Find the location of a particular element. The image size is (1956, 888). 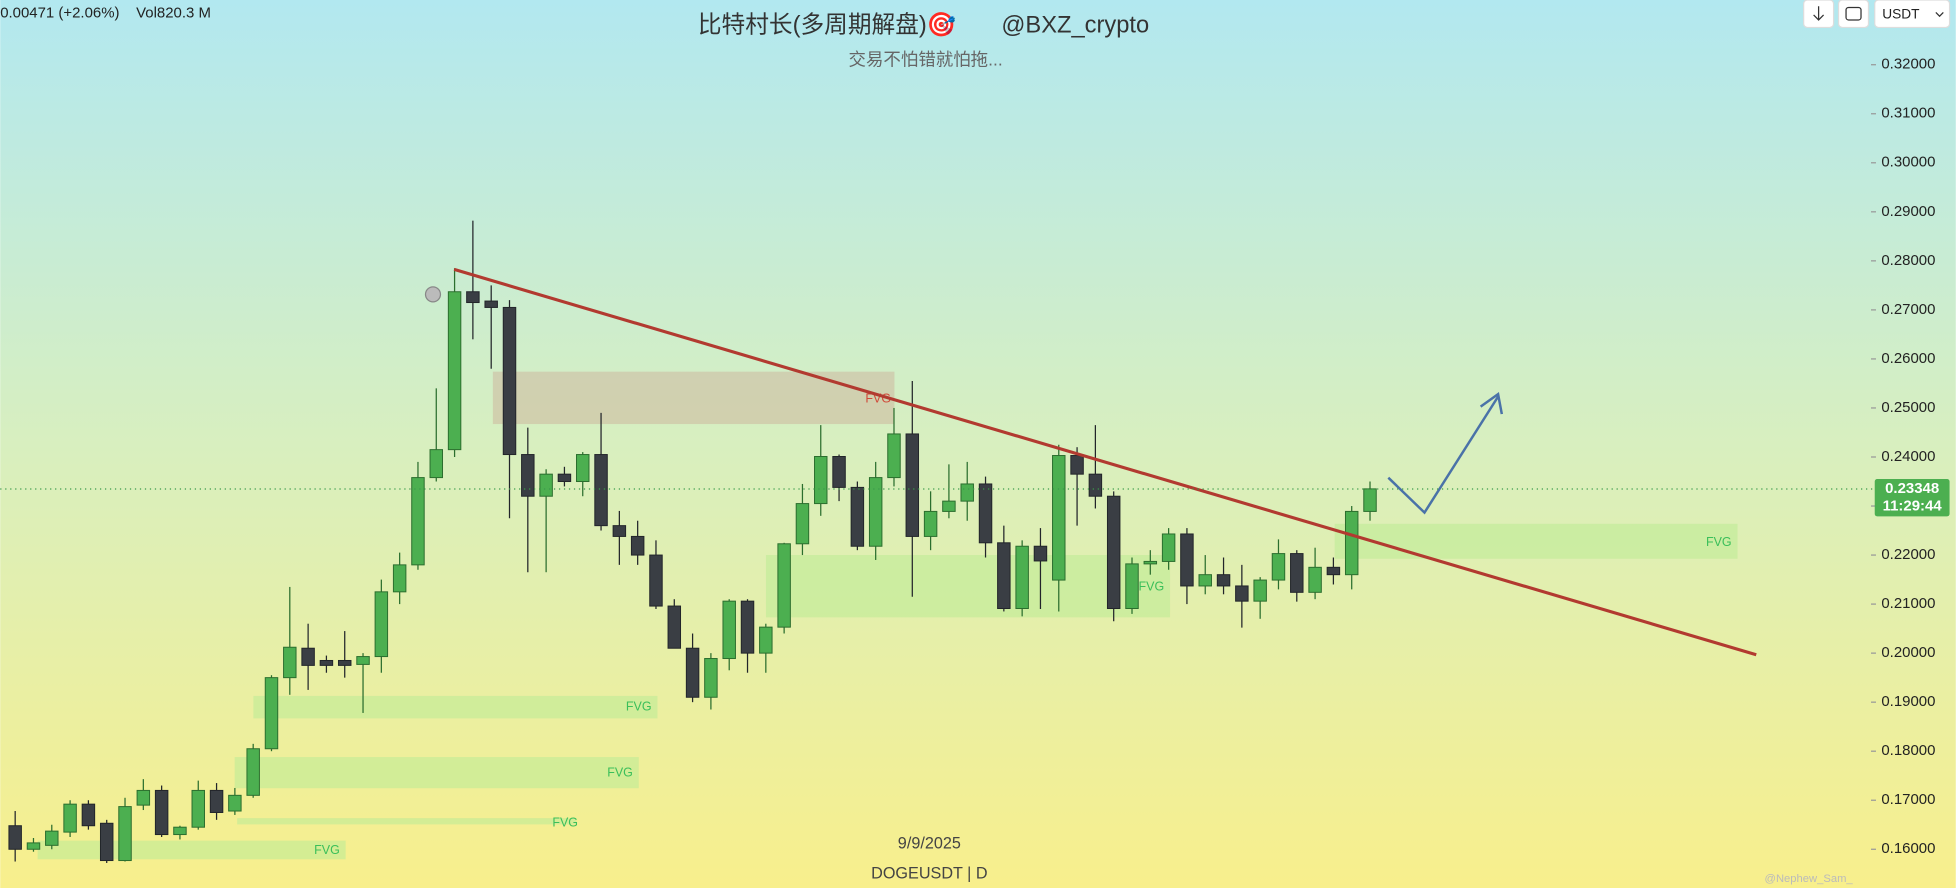

dropdown-icon is located at coordinates (1939, 15).